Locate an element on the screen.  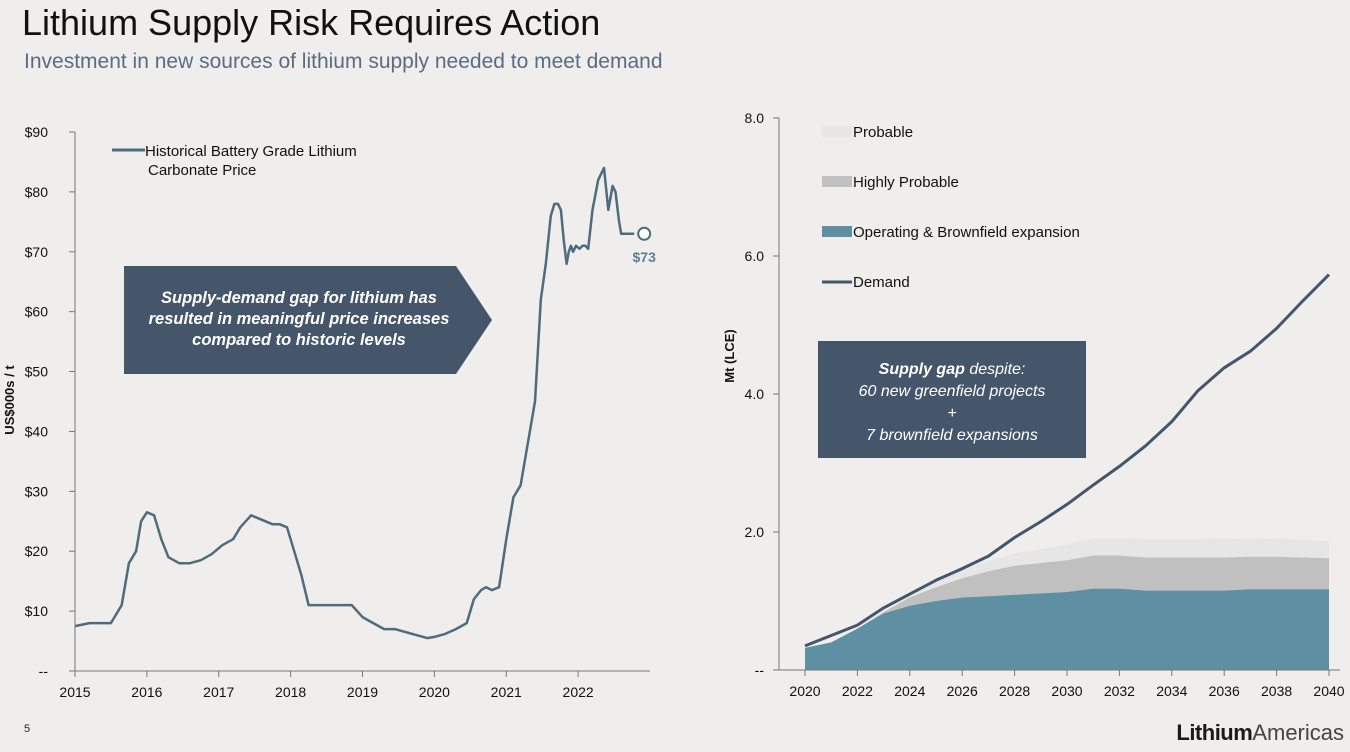
price-callout-line-1: Supply-demand gap for lithium has is located at coordinates (299, 298).